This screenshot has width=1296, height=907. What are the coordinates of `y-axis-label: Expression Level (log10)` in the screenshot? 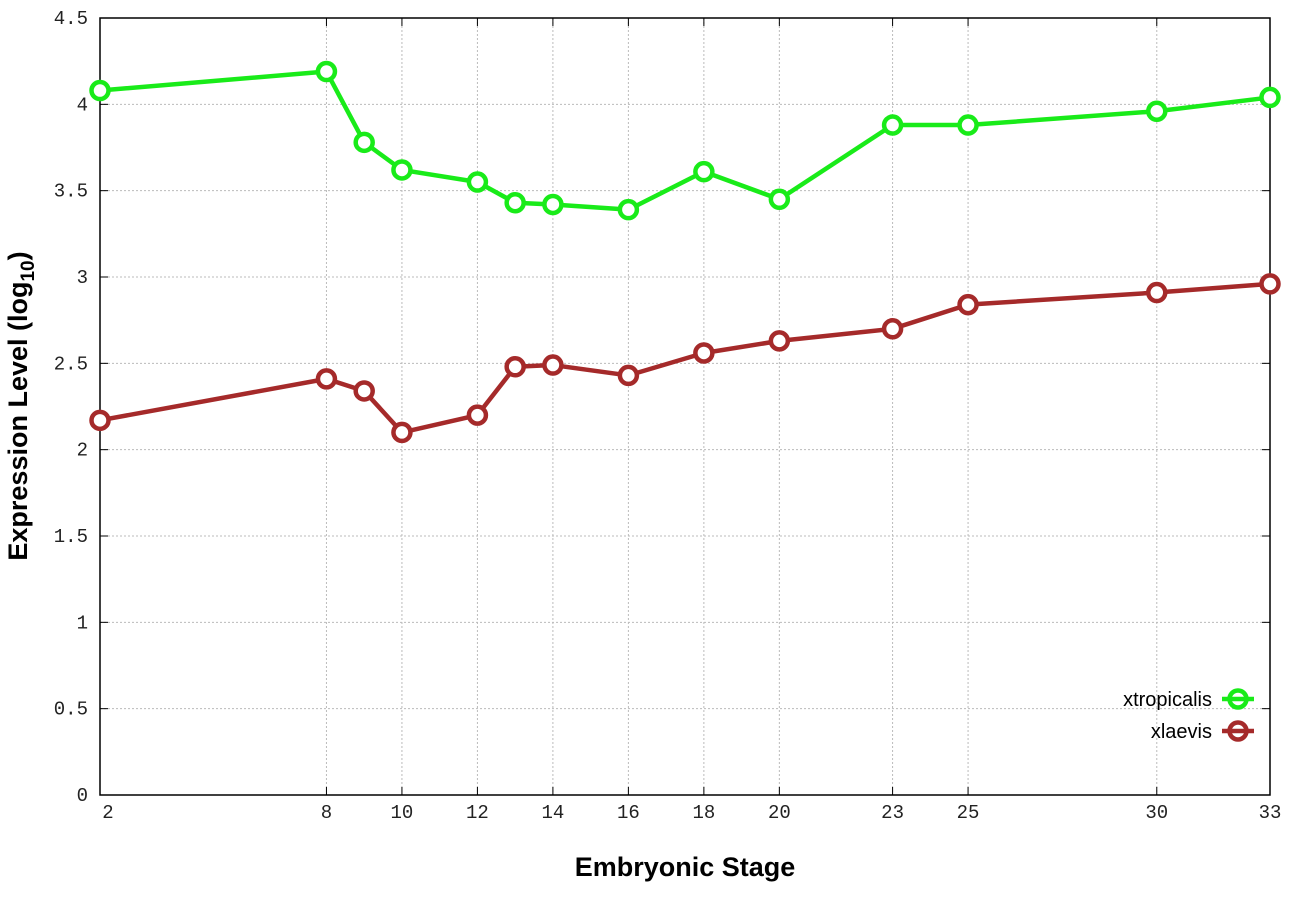 It's located at (21, 405).